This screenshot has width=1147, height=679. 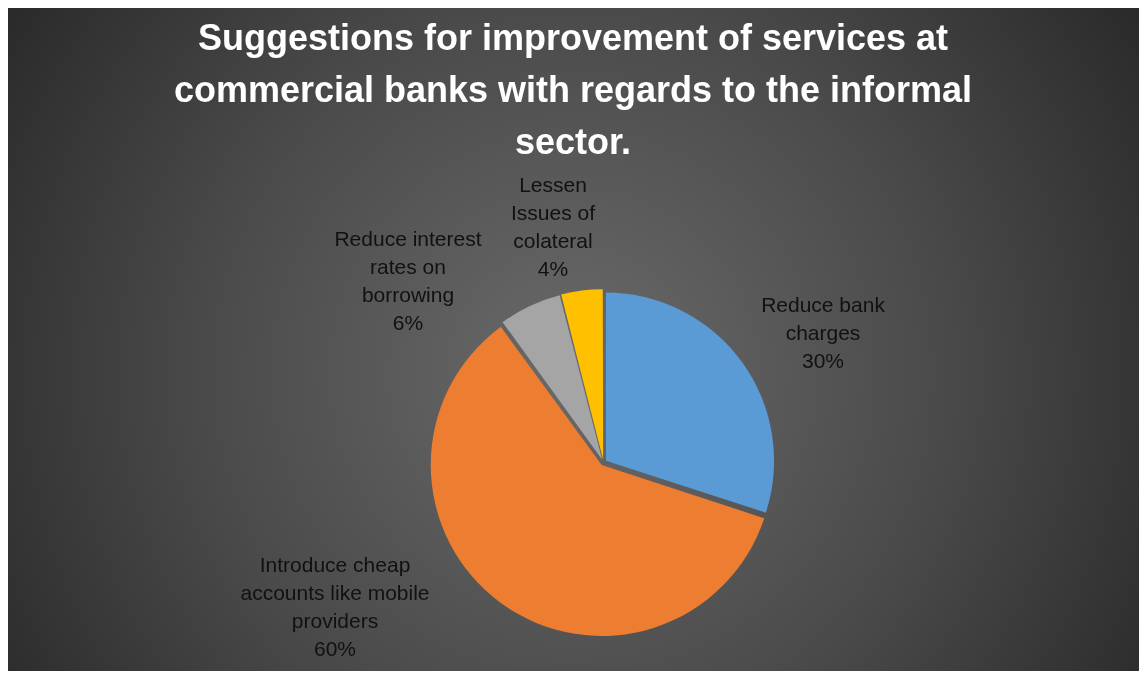 What do you see at coordinates (553, 213) in the screenshot?
I see `slice-label: Lessen Issues of colateral` at bounding box center [553, 213].